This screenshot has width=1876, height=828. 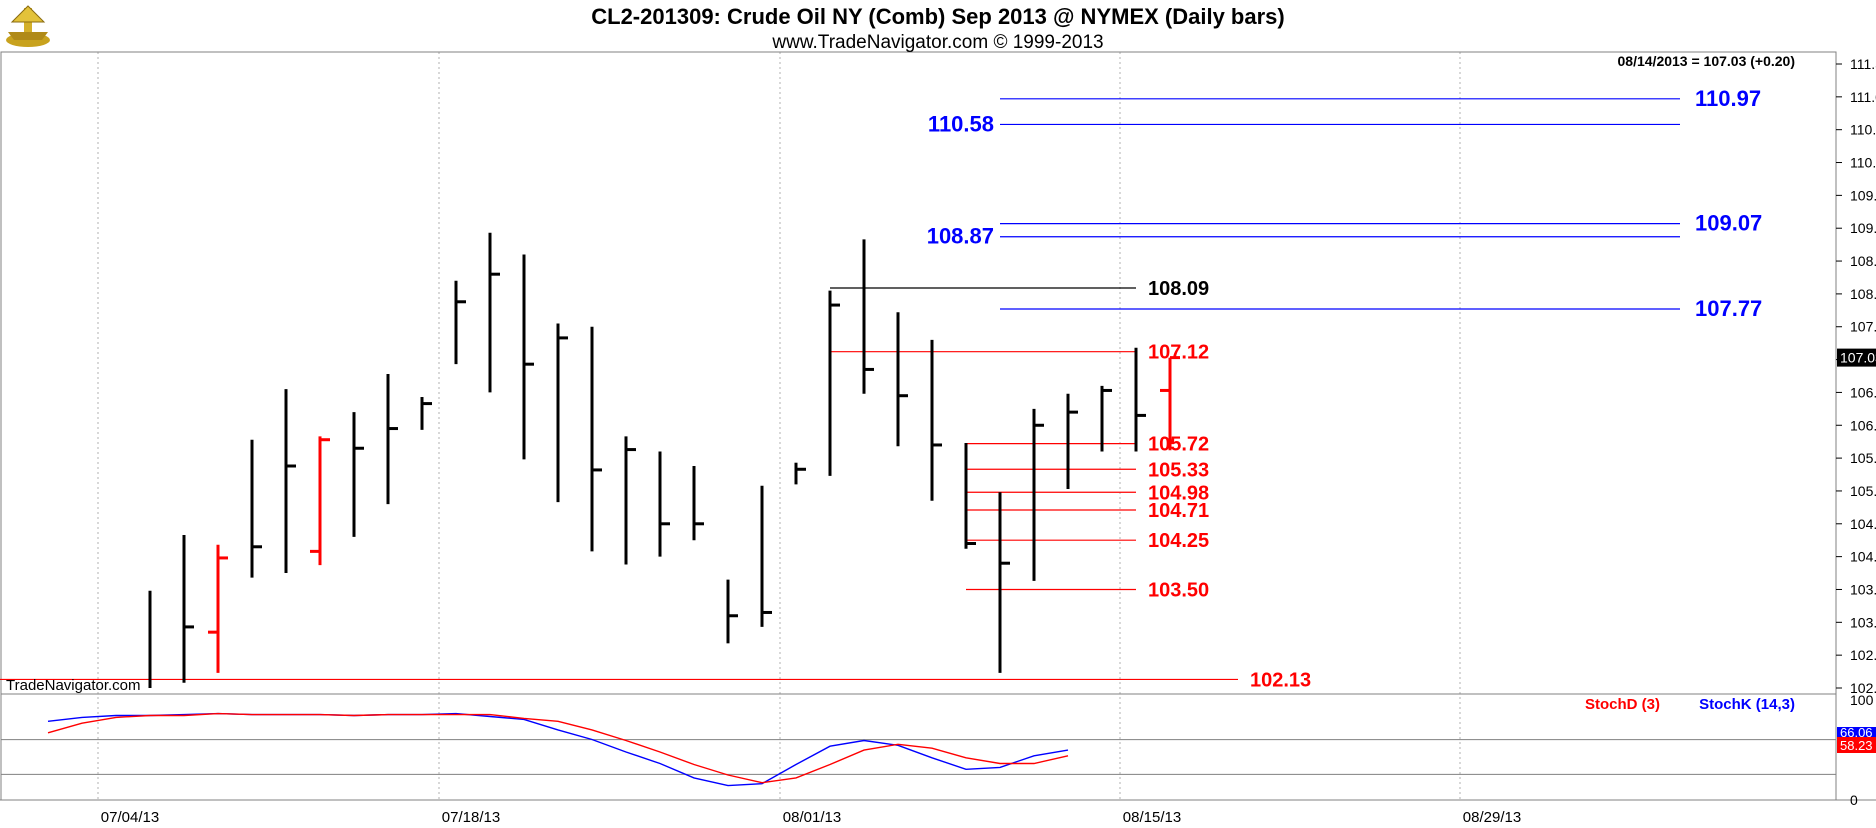 I want to click on last-price-box, so click(x=1856, y=357).